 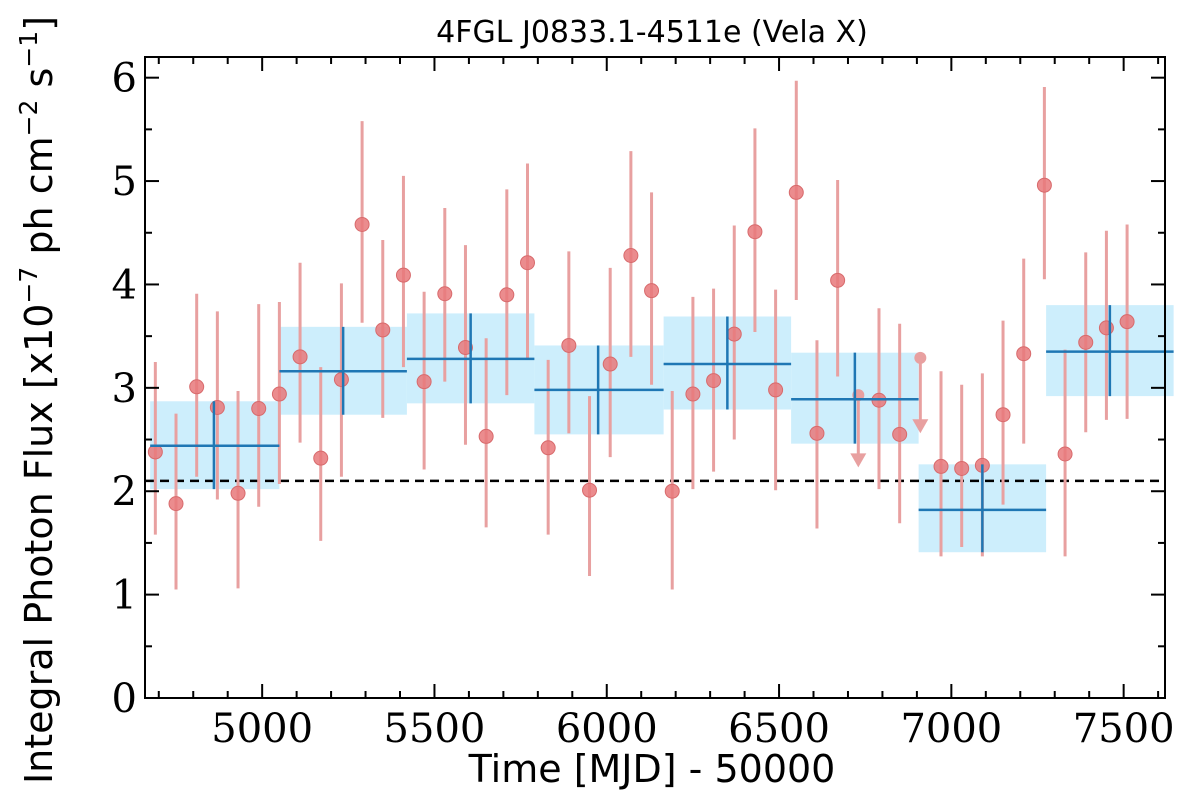 What do you see at coordinates (39, 84) in the screenshot?
I see `y-label-mid2: s` at bounding box center [39, 84].